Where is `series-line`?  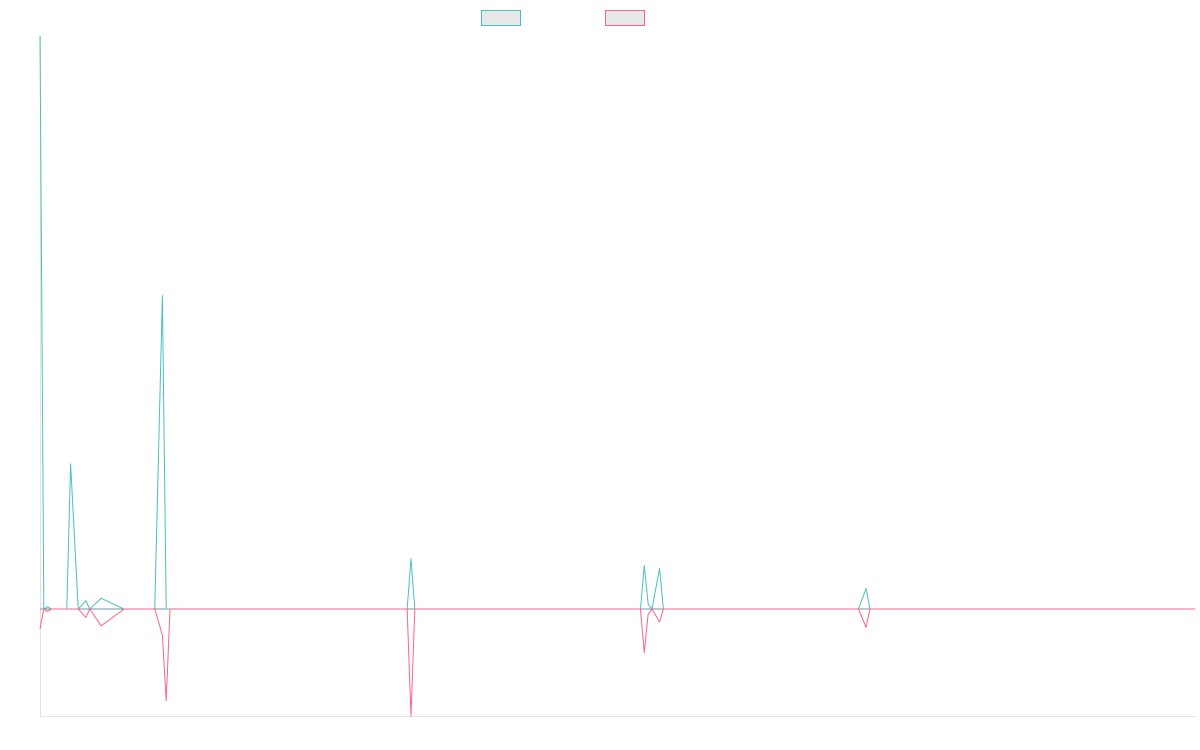
series-line is located at coordinates (617, 662).